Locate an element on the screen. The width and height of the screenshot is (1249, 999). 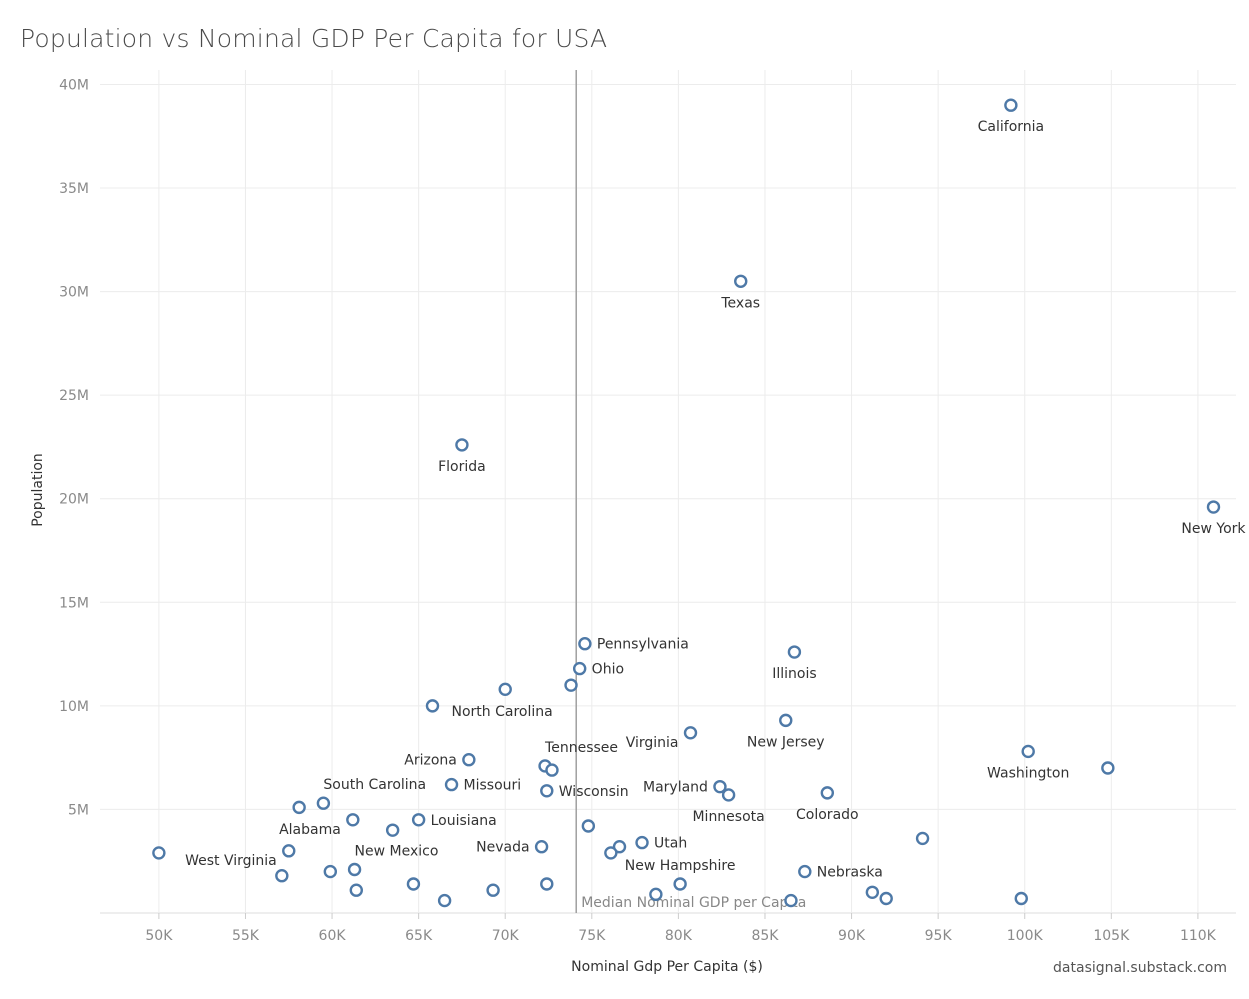
point-label: Ohio is located at coordinates (608, 670).